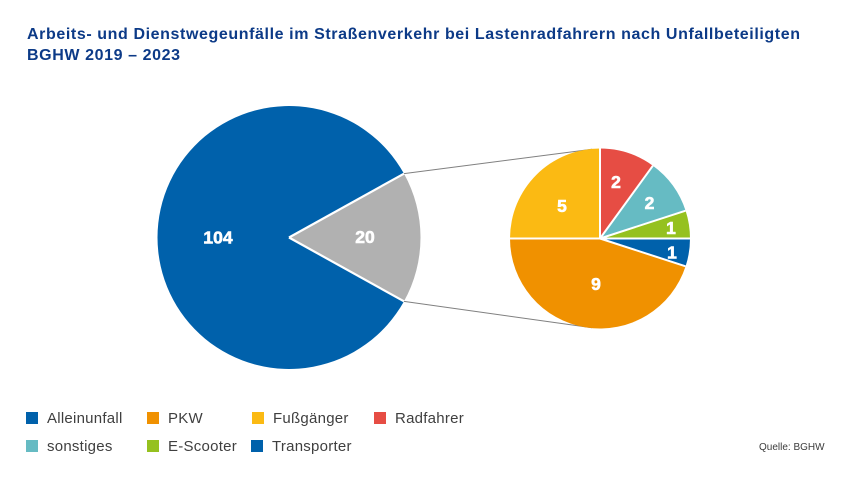 The height and width of the screenshot is (477, 847). Describe the element at coordinates (596, 284) in the screenshot. I see `svg-text: 9` at that location.